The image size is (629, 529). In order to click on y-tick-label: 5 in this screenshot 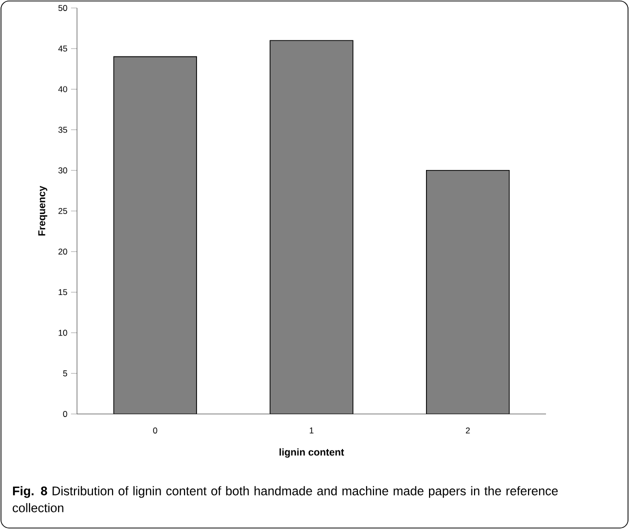, I will do `click(65, 373)`.